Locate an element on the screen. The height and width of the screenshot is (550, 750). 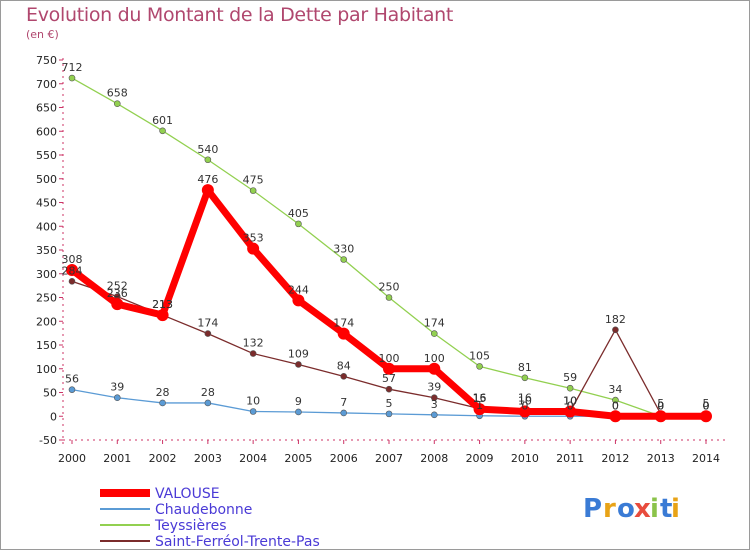
y-tick-label: 750 is located at coordinates (46, 60).